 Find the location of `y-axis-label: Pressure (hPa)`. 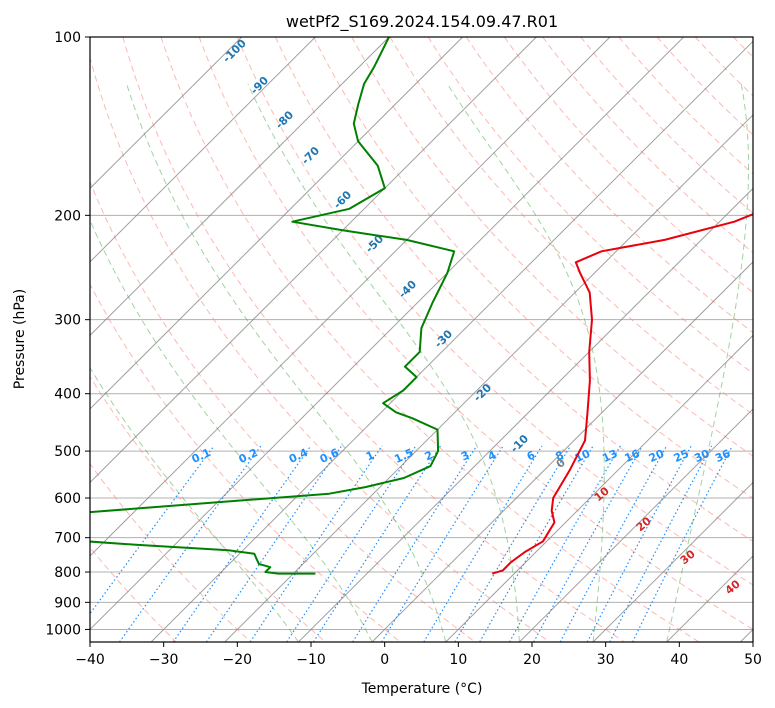

y-axis-label: Pressure (hPa) is located at coordinates (20, 339).